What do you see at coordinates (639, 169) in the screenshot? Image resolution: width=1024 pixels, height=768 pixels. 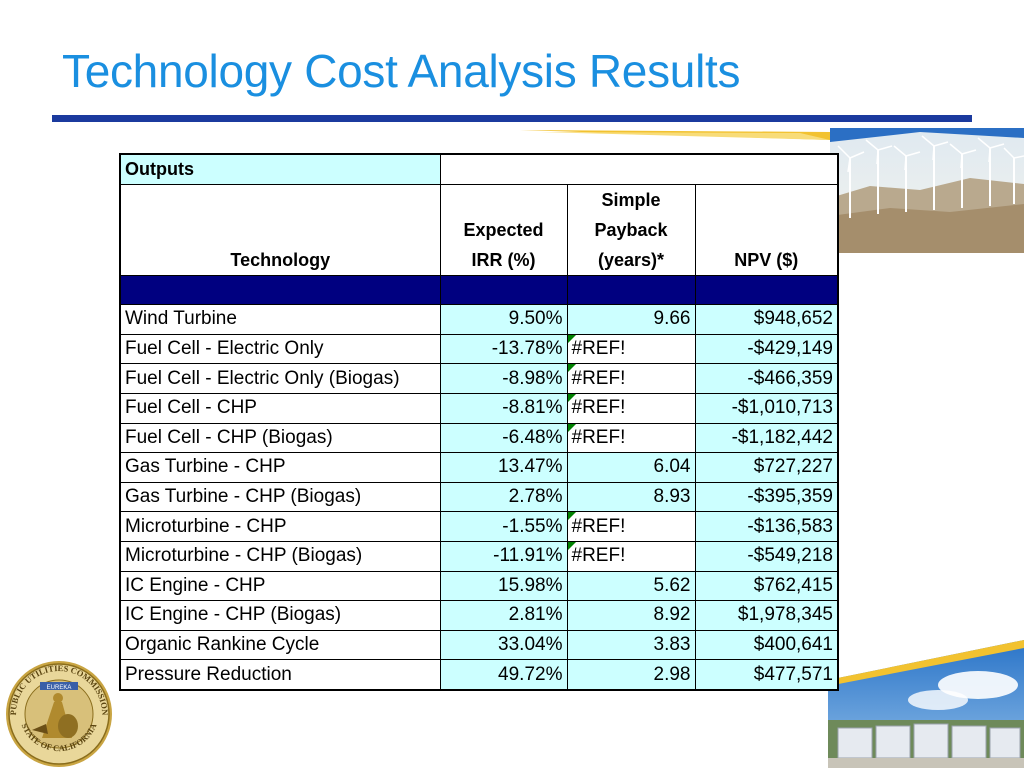 I see `outputs-blank-cell` at bounding box center [639, 169].